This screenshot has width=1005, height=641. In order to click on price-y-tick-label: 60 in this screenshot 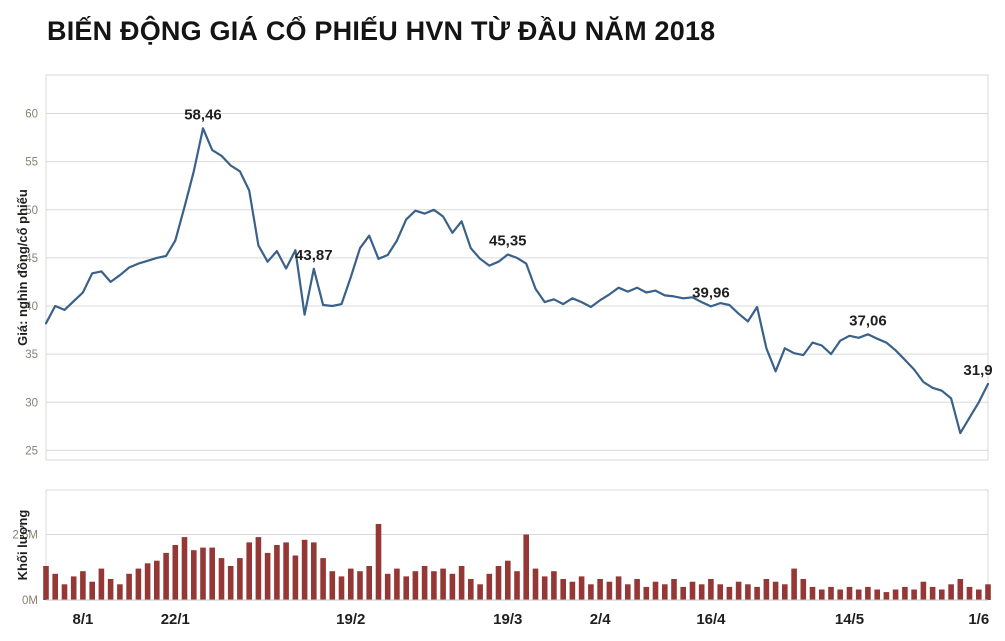, I will do `click(31, 115)`.